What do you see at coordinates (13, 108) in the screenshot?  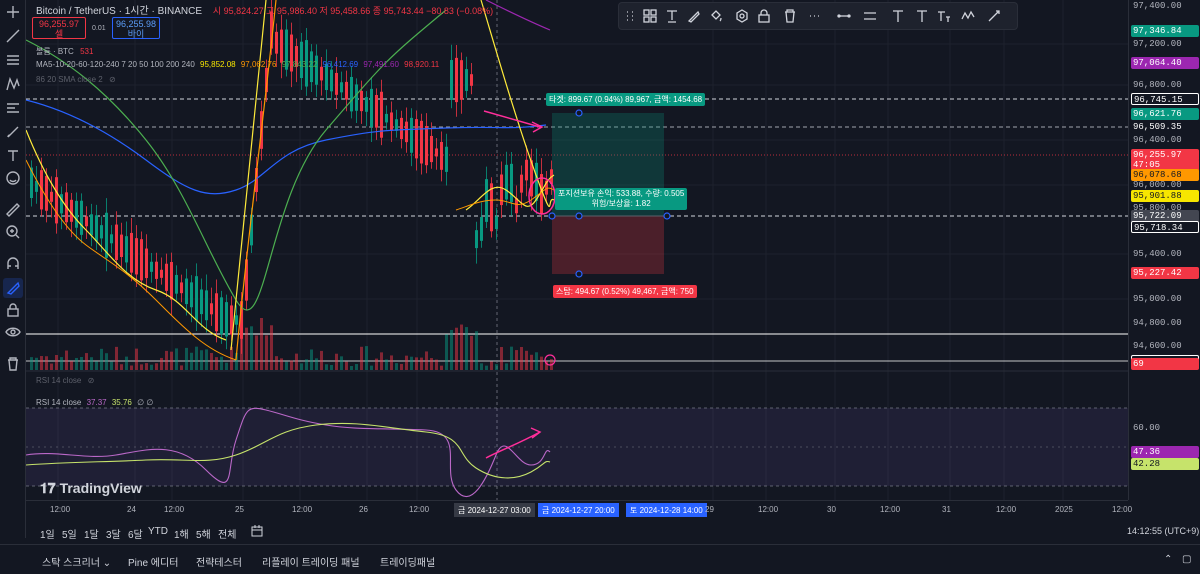 I see `prediction-icon` at bounding box center [13, 108].